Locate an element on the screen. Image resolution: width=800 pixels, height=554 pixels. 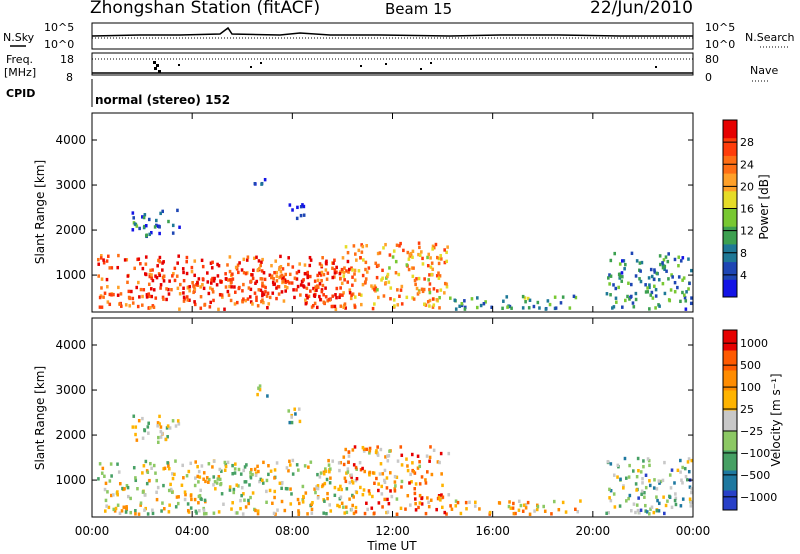
colorbar-tick-label: 24 is located at coordinates (747, 164).